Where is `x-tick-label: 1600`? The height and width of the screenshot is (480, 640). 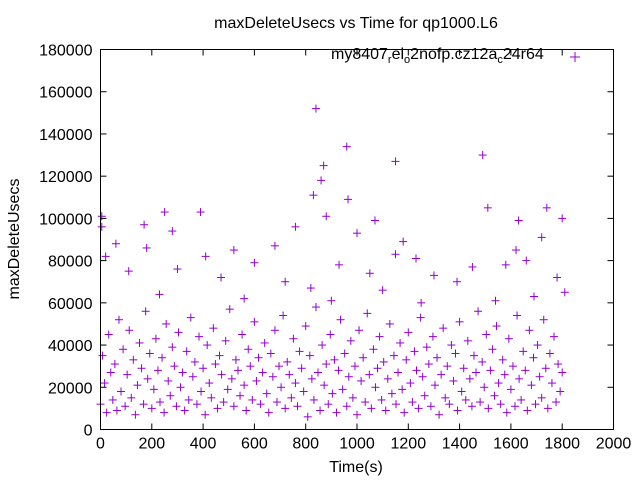 x-tick-label: 1600 is located at coordinates (511, 444).